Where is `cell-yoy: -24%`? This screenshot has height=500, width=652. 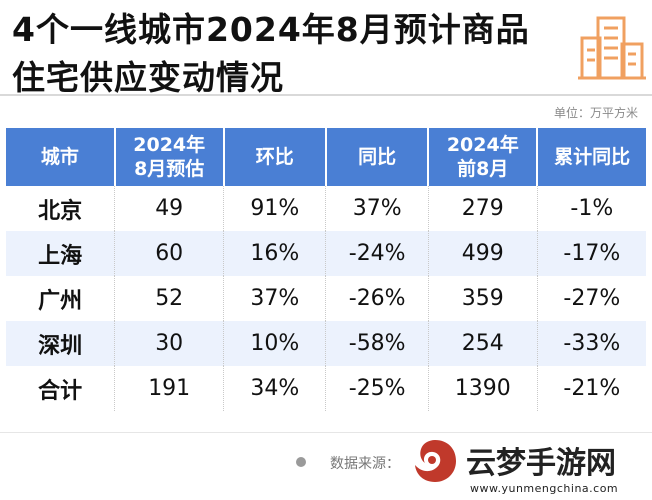
cell-yoy: -24% is located at coordinates (377, 253).